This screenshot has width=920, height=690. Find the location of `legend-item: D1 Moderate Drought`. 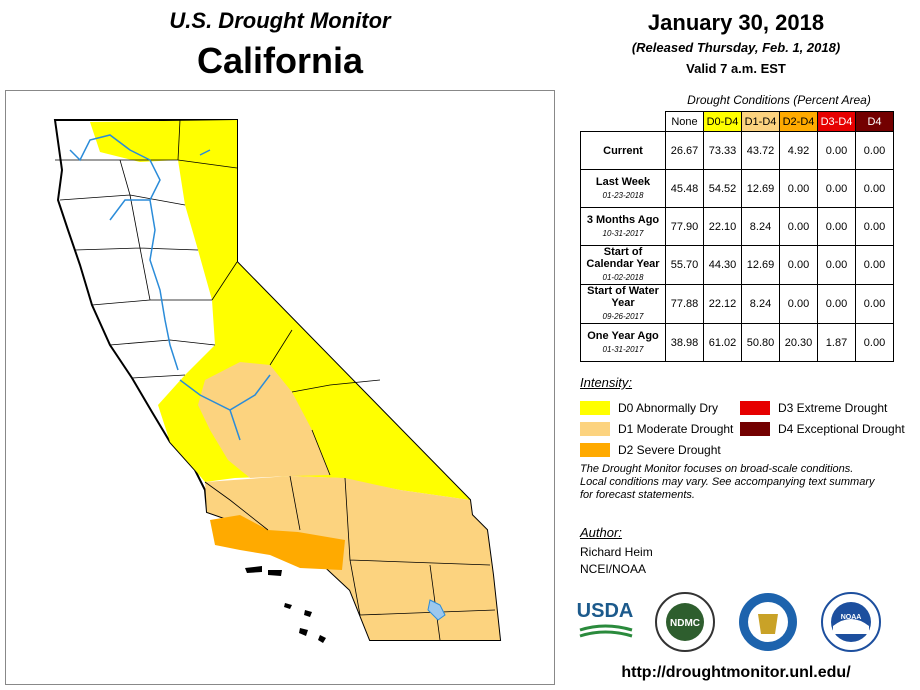

legend-item: D1 Moderate Drought is located at coordinates (660, 428).